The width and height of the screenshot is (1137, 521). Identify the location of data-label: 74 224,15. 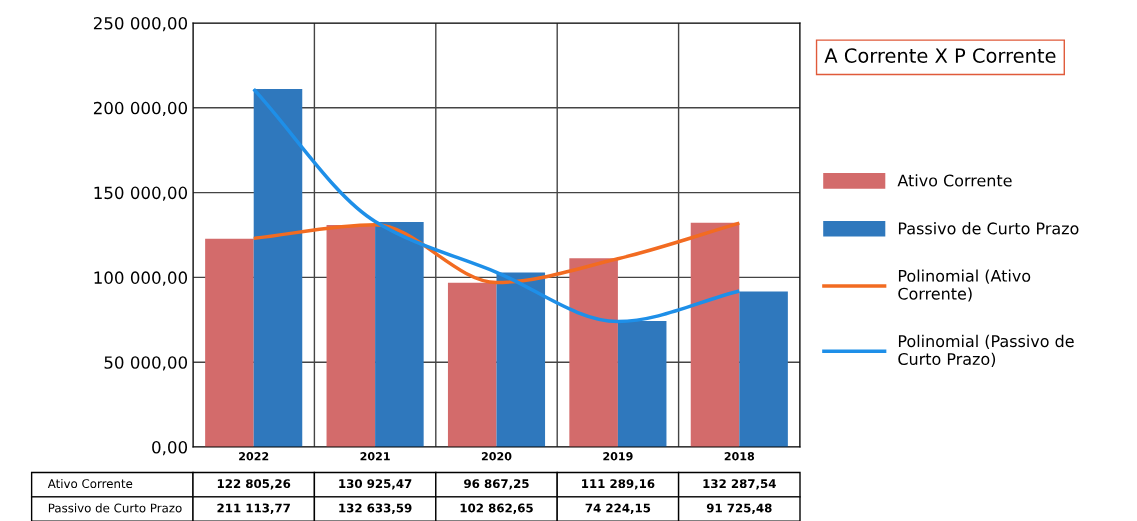
(618, 508).